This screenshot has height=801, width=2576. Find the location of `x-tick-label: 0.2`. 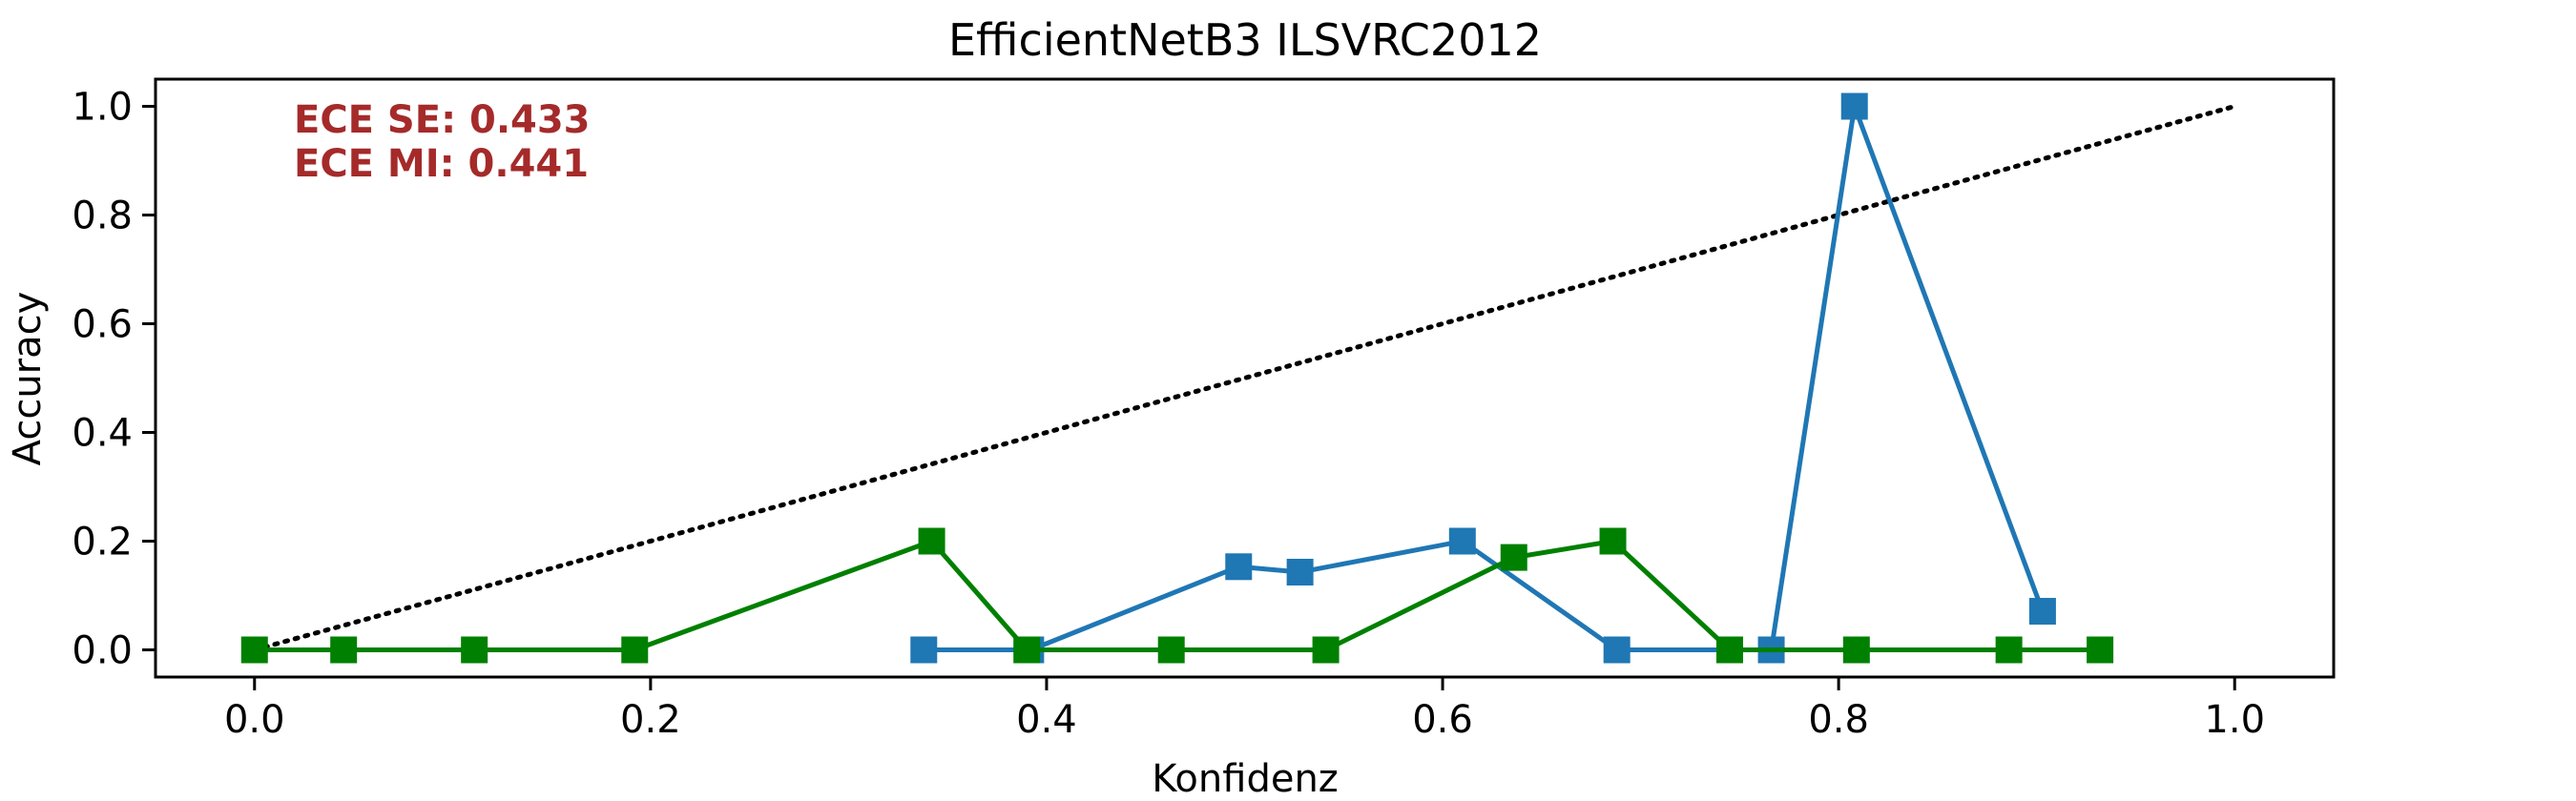

x-tick-label: 0.2 is located at coordinates (650, 720).